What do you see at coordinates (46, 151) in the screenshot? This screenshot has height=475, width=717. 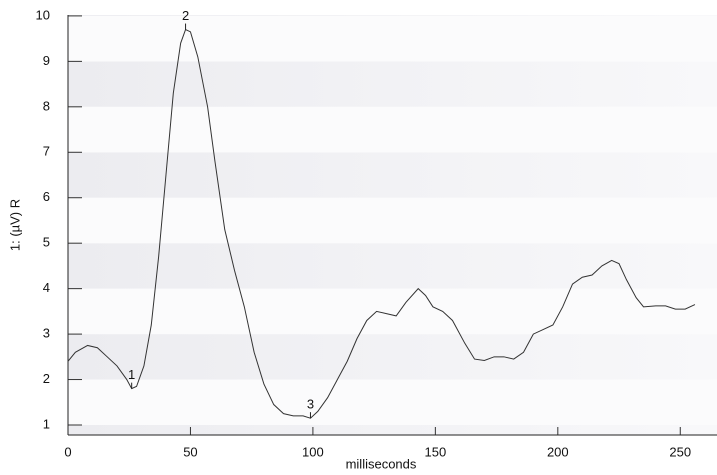 I see `y-tick-label: 7` at bounding box center [46, 151].